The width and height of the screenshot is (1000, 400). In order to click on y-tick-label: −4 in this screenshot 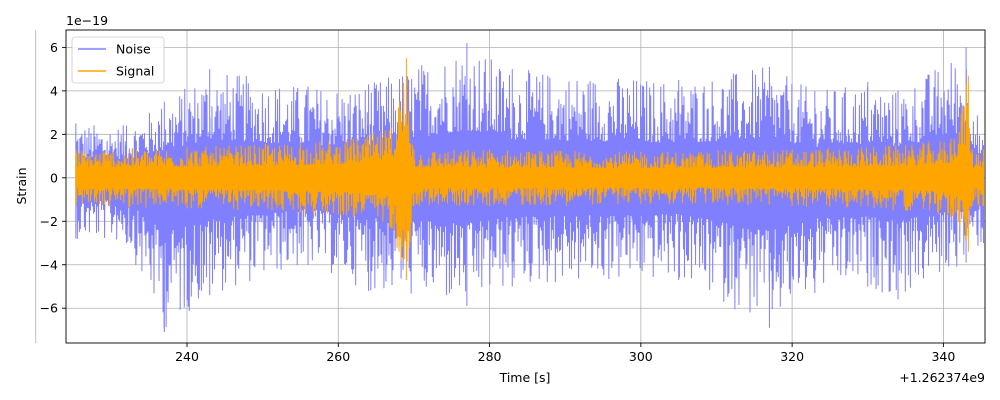, I will do `click(49, 264)`.